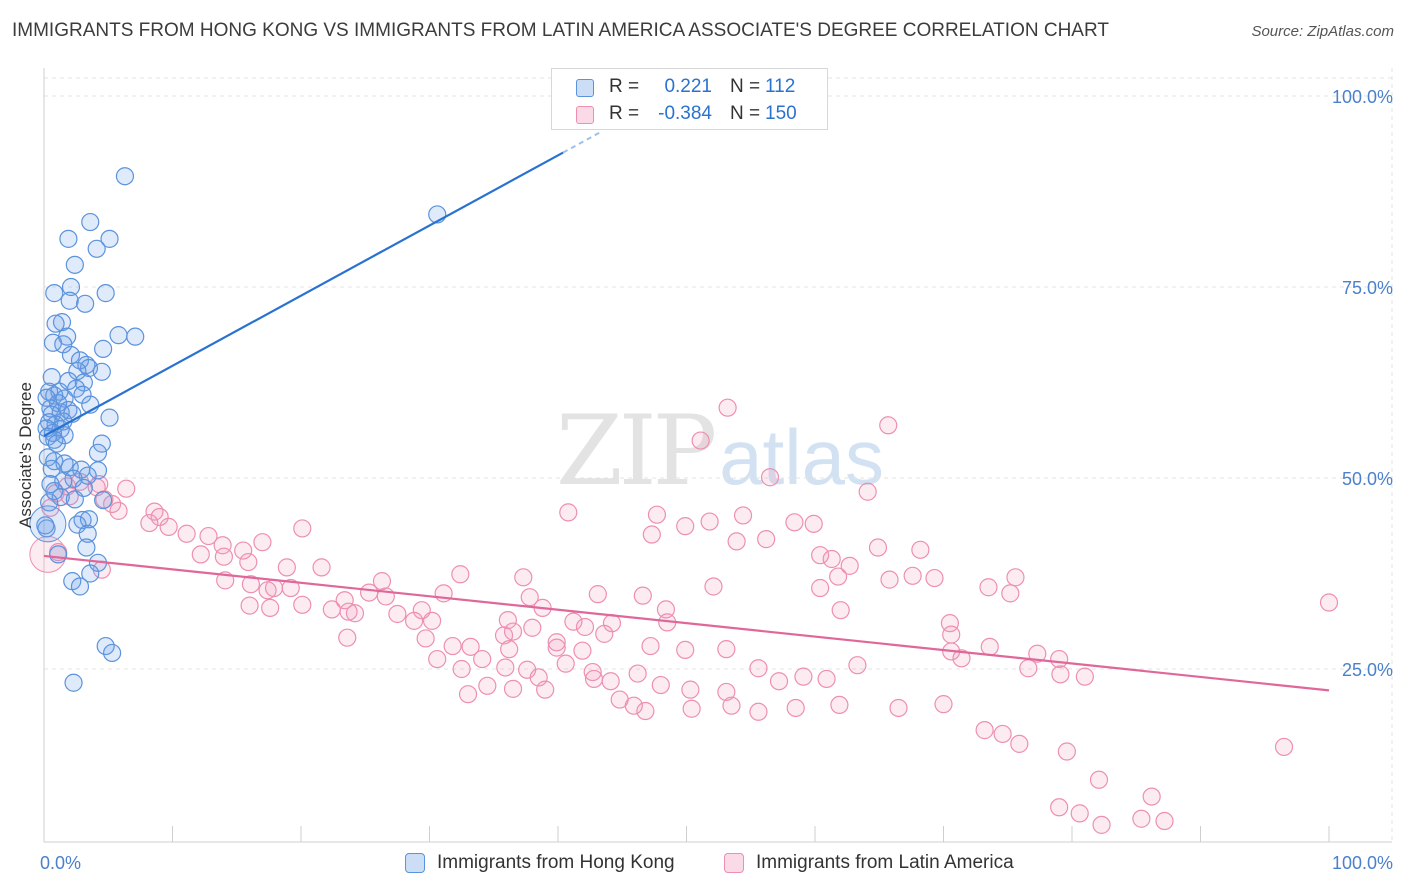 The width and height of the screenshot is (1406, 892). I want to click on n-value-hong-kong: 112, so click(780, 86).